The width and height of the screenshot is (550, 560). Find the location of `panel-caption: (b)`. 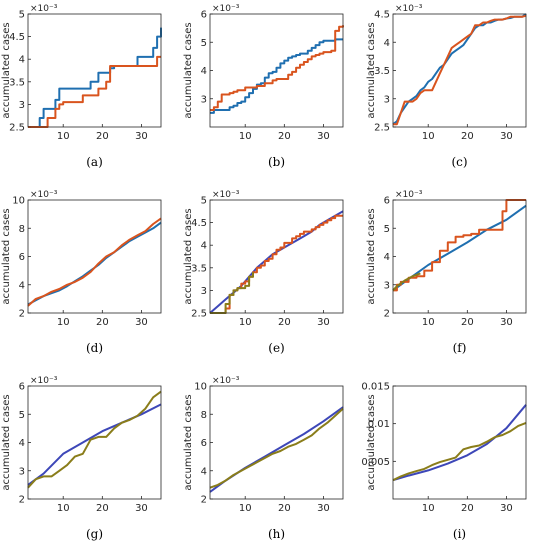

panel-caption: (b) is located at coordinates (276, 162).